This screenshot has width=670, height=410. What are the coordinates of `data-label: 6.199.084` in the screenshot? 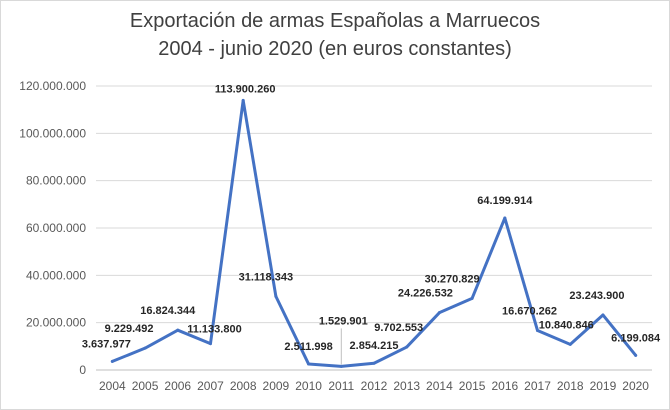 It's located at (636, 338).